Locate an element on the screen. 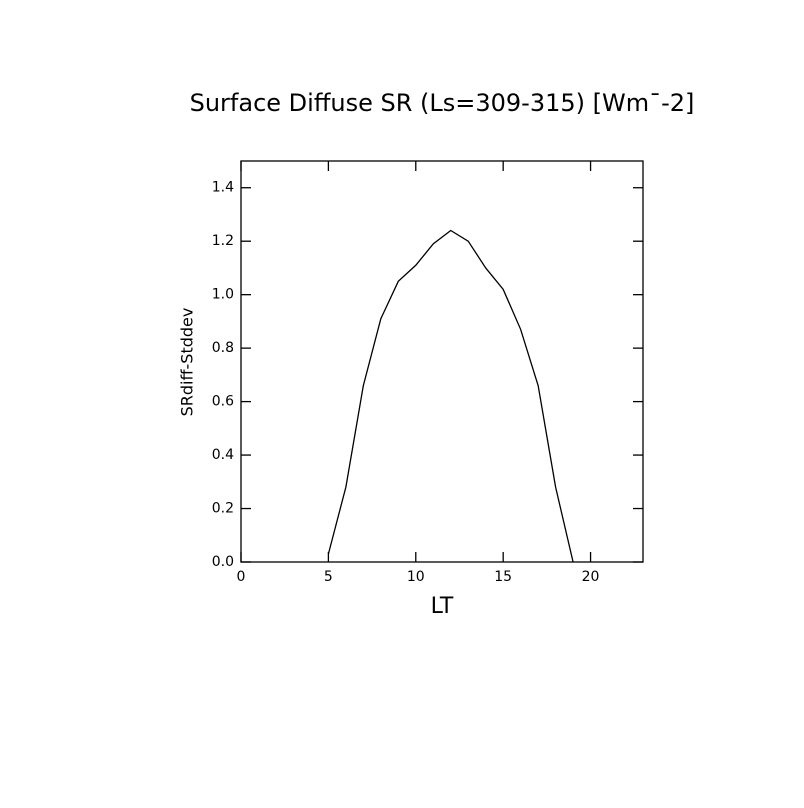 Image resolution: width=804 pixels, height=808 pixels. x-tick-label: 0 is located at coordinates (241, 577).